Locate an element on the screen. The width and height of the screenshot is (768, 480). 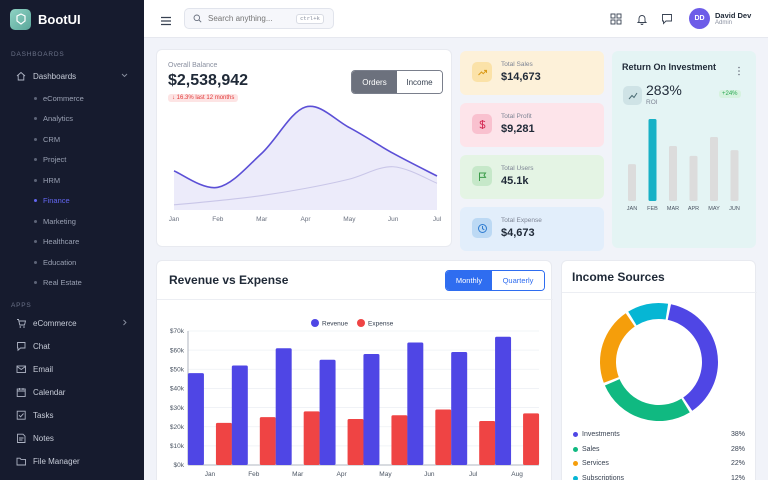
x-tick-label: MAR is located at coordinates (673, 209).